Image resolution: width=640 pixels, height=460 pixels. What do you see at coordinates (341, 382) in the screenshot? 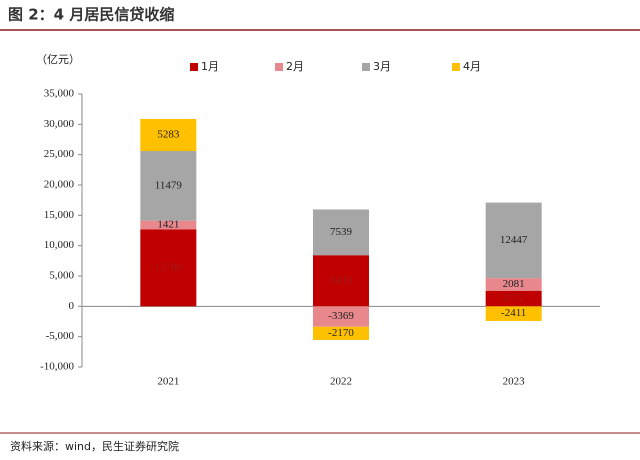
I see `x-tick-label: 2022` at bounding box center [341, 382].